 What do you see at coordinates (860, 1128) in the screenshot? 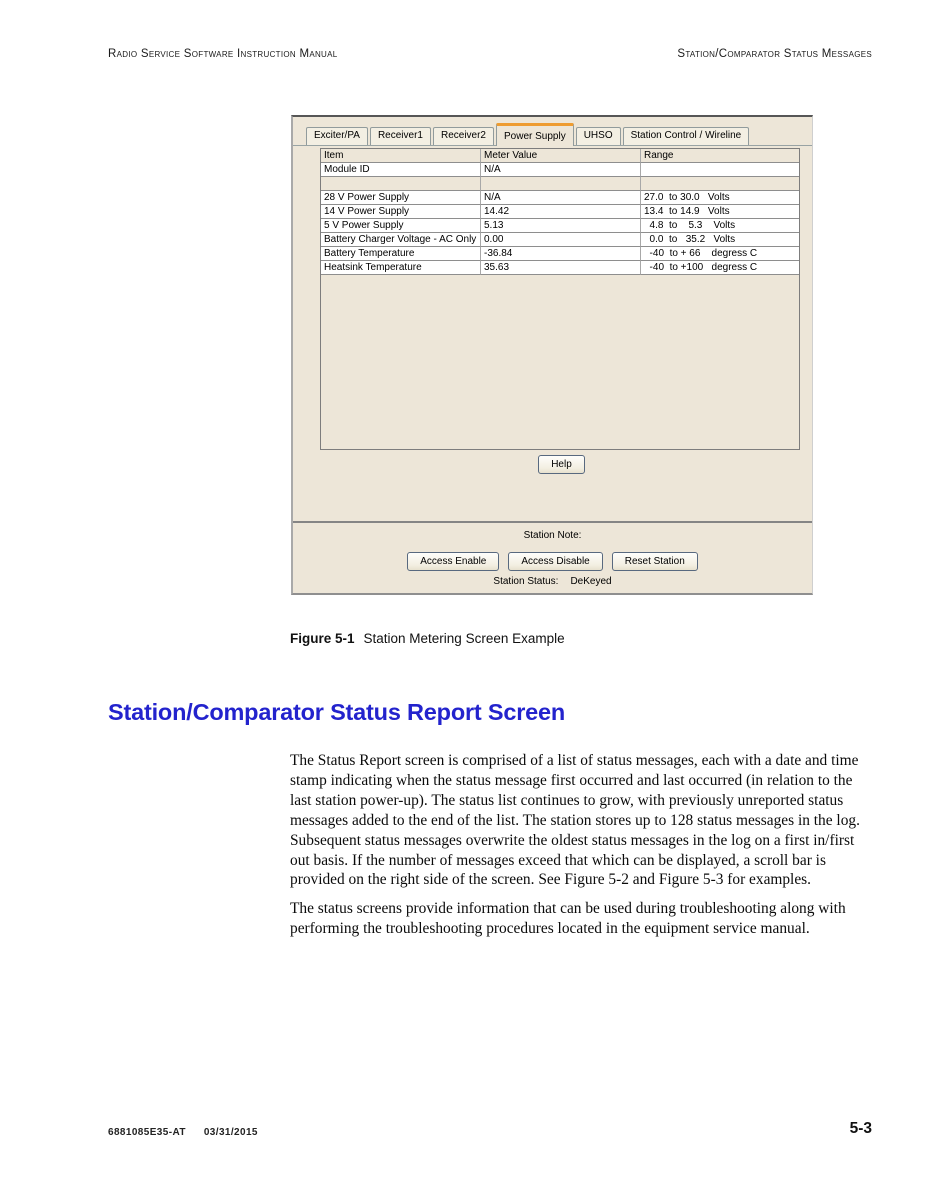
I see `footer-page-number: 5-3` at bounding box center [860, 1128].